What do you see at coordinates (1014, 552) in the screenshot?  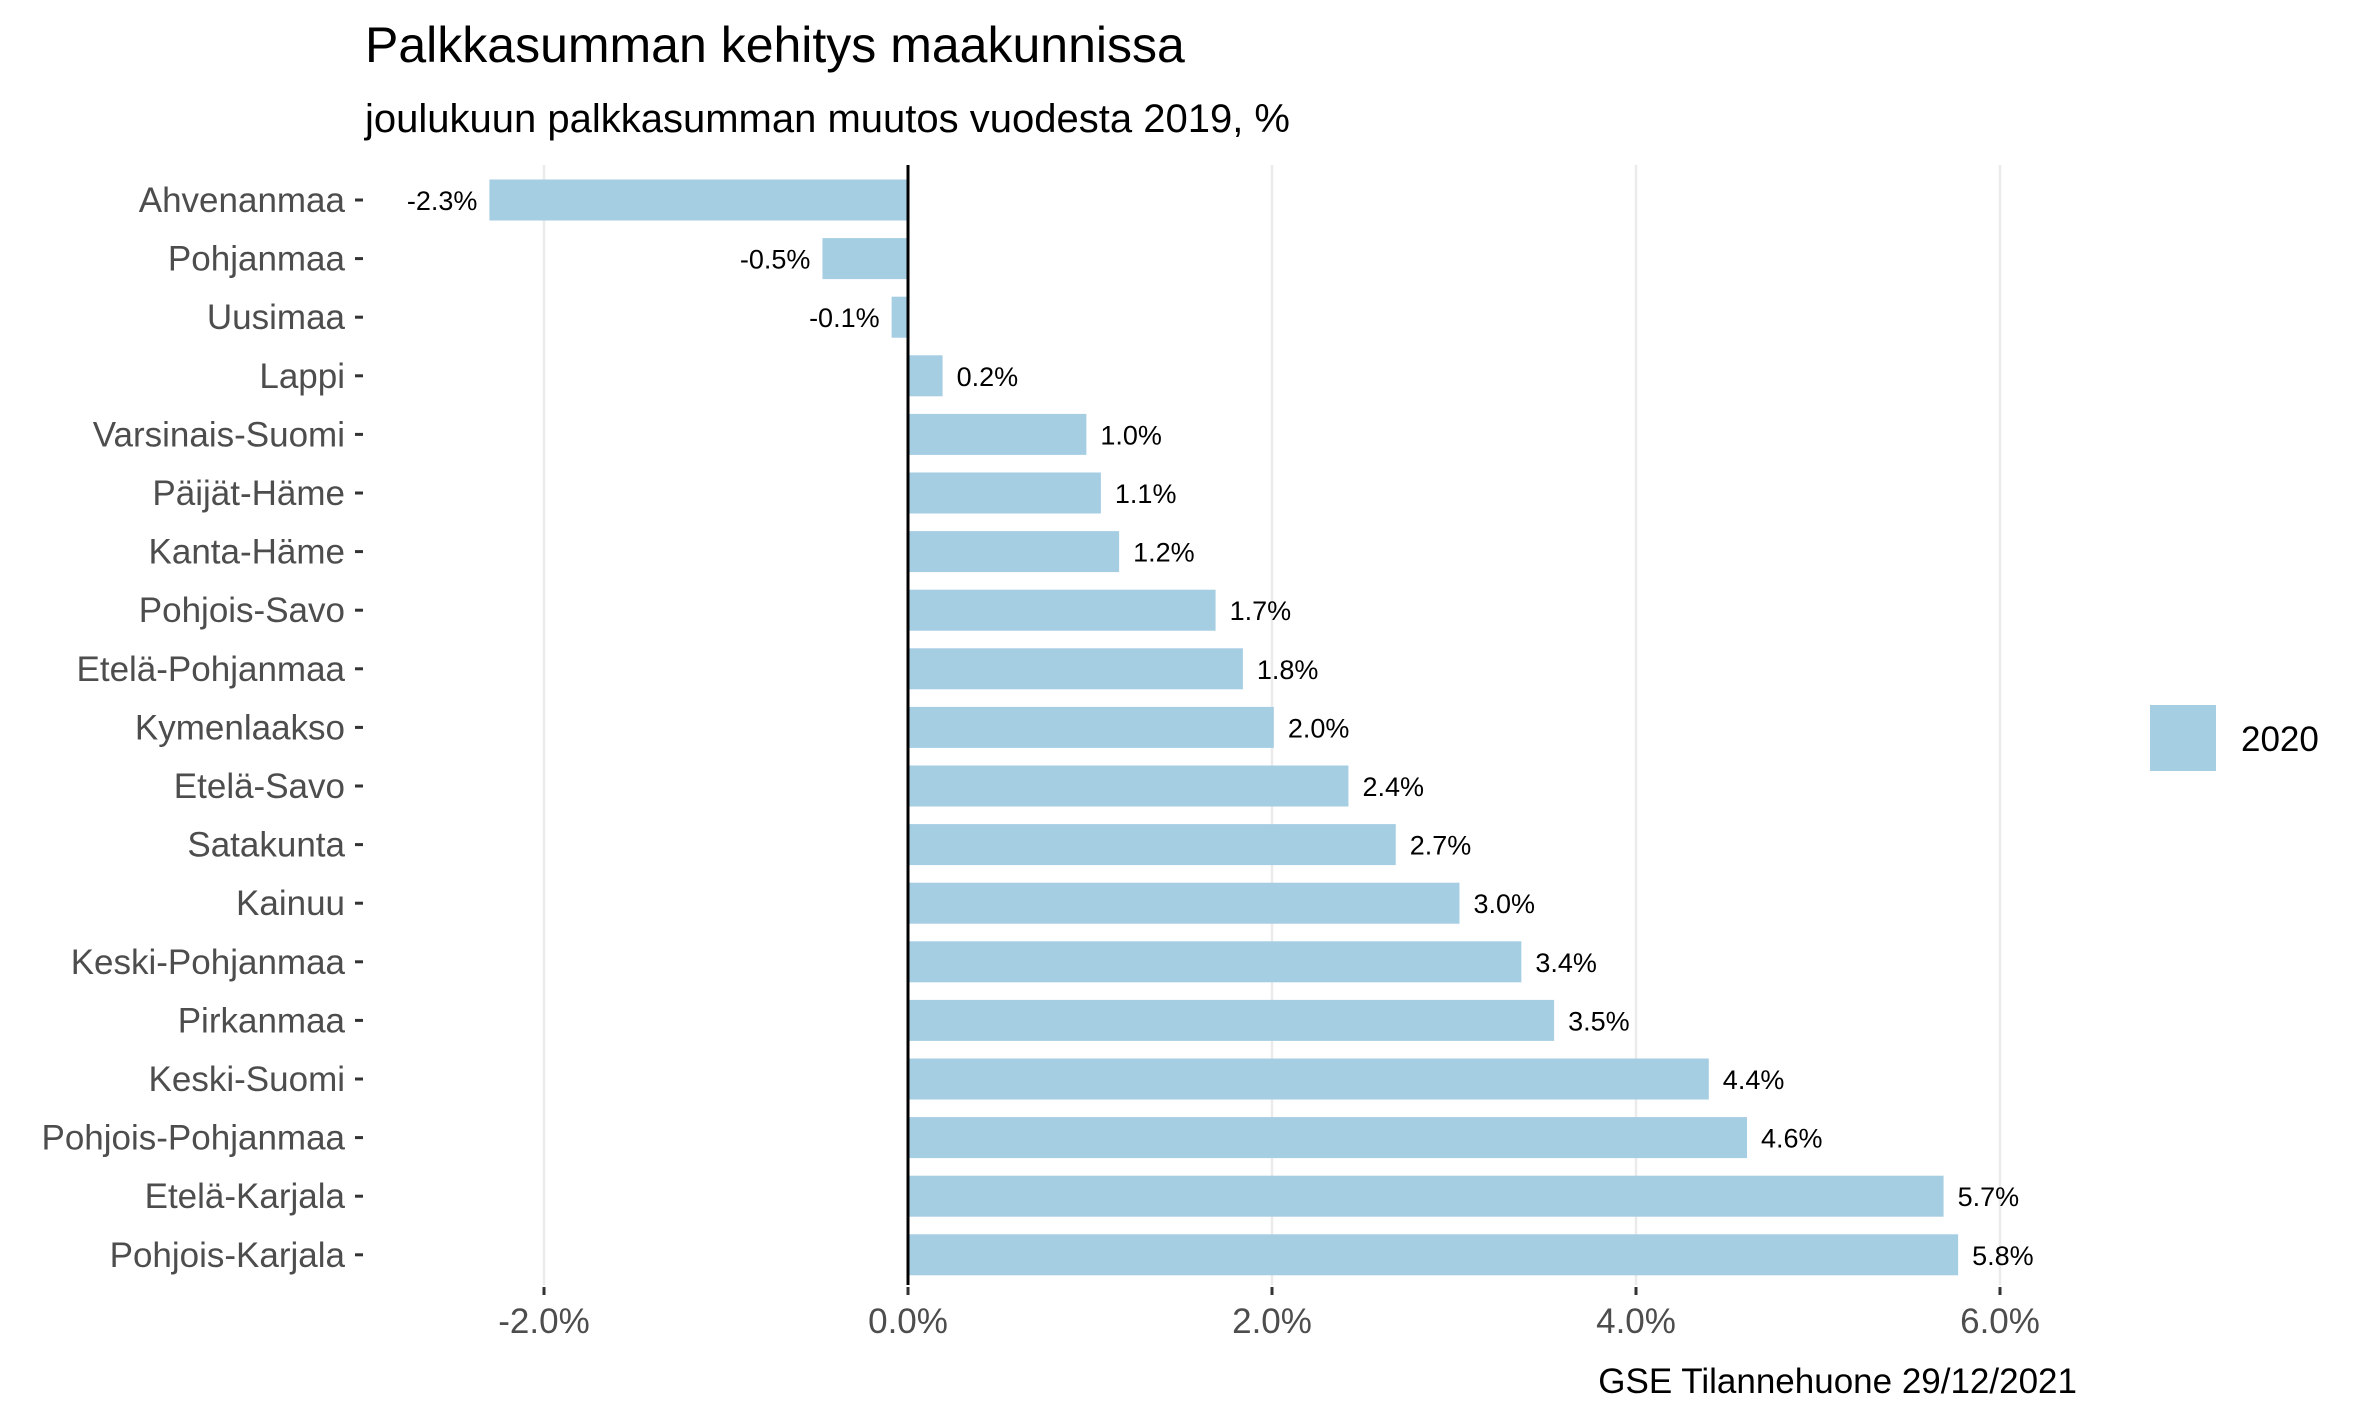 I see `bar-Kanta-Häme` at bounding box center [1014, 552].